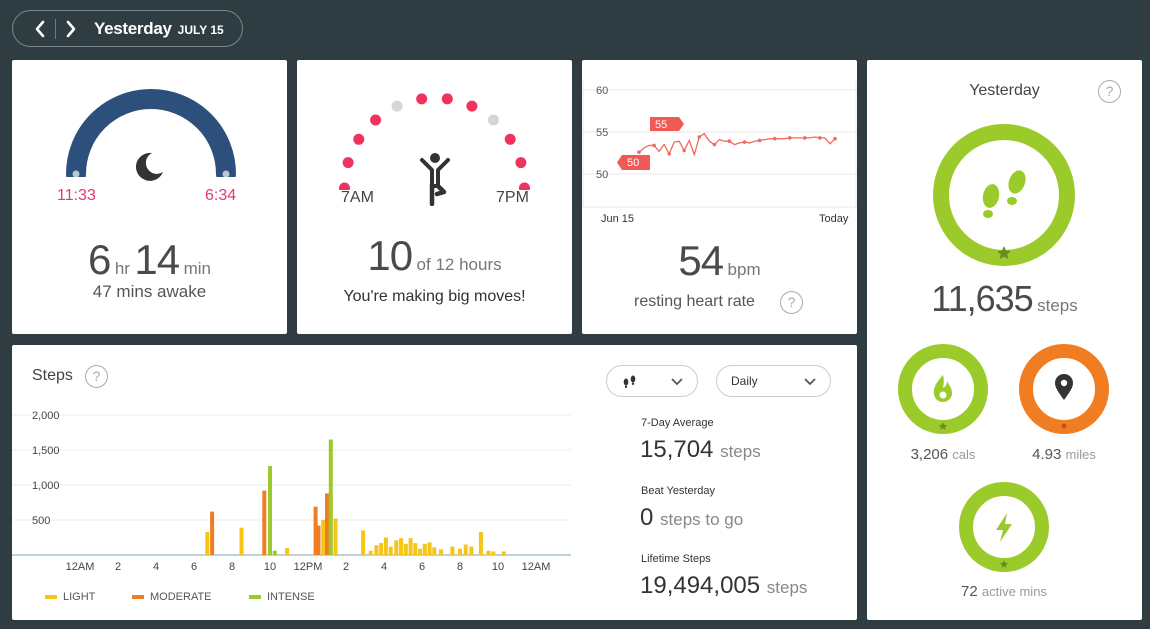 Image resolution: width=1150 pixels, height=629 pixels. Describe the element at coordinates (172, 597) in the screenshot. I see `legend-moderate: MODERATE` at that location.